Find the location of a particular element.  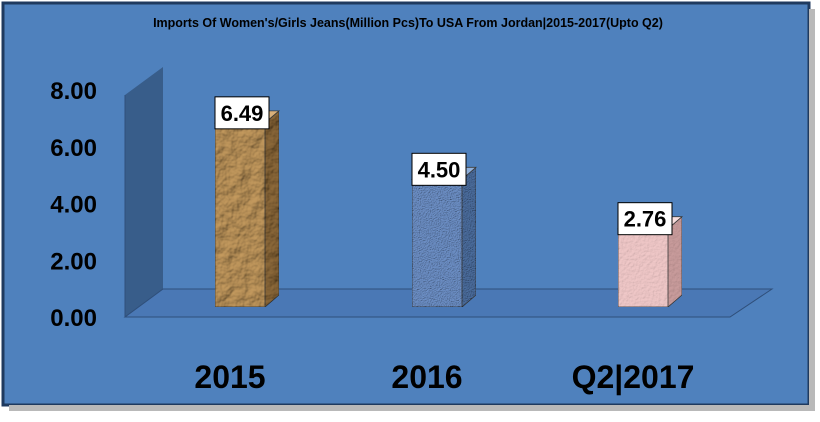

data-label: 4.50 is located at coordinates (439, 169).